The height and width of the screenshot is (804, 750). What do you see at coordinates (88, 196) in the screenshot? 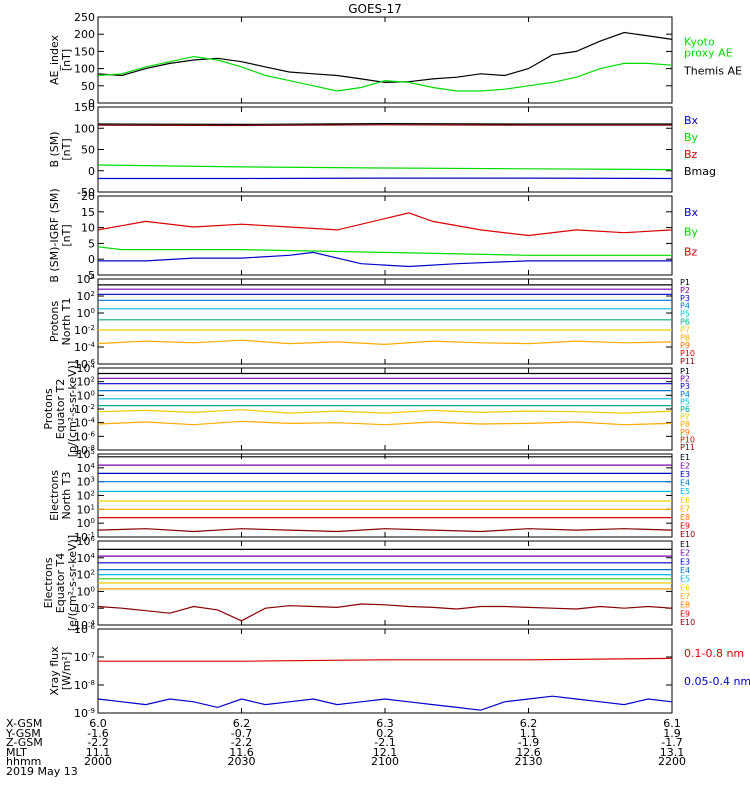
I see `y-tick-label: 20` at bounding box center [88, 196].